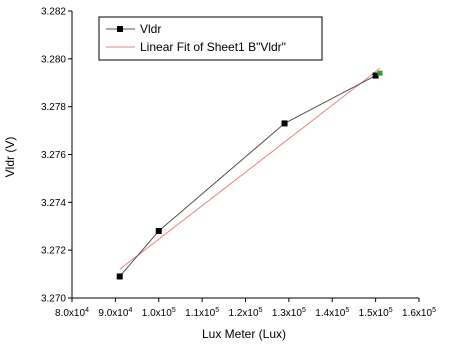  I want to click on x-tick-label: 1.5x10⁵, so click(376, 313).